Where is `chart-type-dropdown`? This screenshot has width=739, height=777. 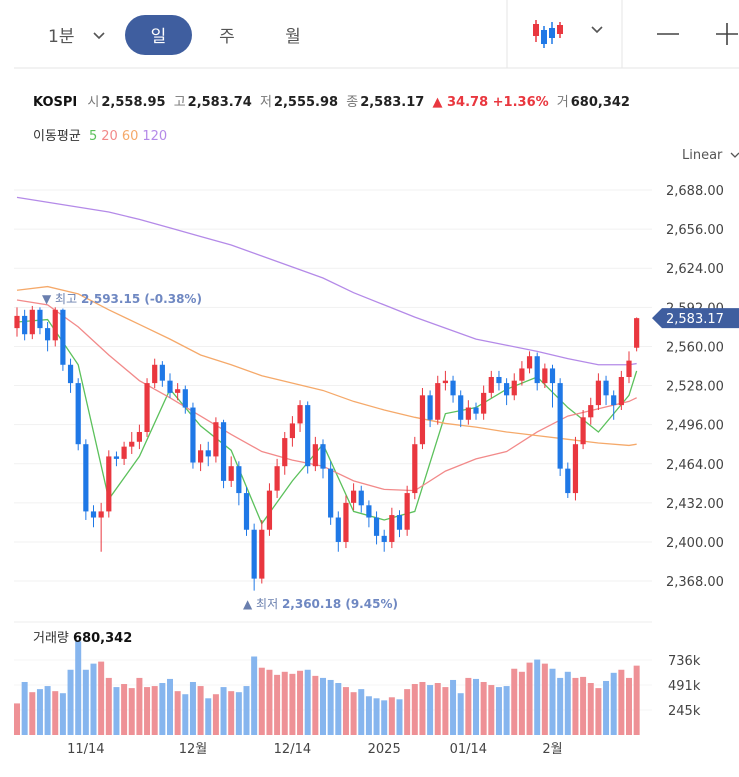
chart-type-dropdown is located at coordinates (597, 30).